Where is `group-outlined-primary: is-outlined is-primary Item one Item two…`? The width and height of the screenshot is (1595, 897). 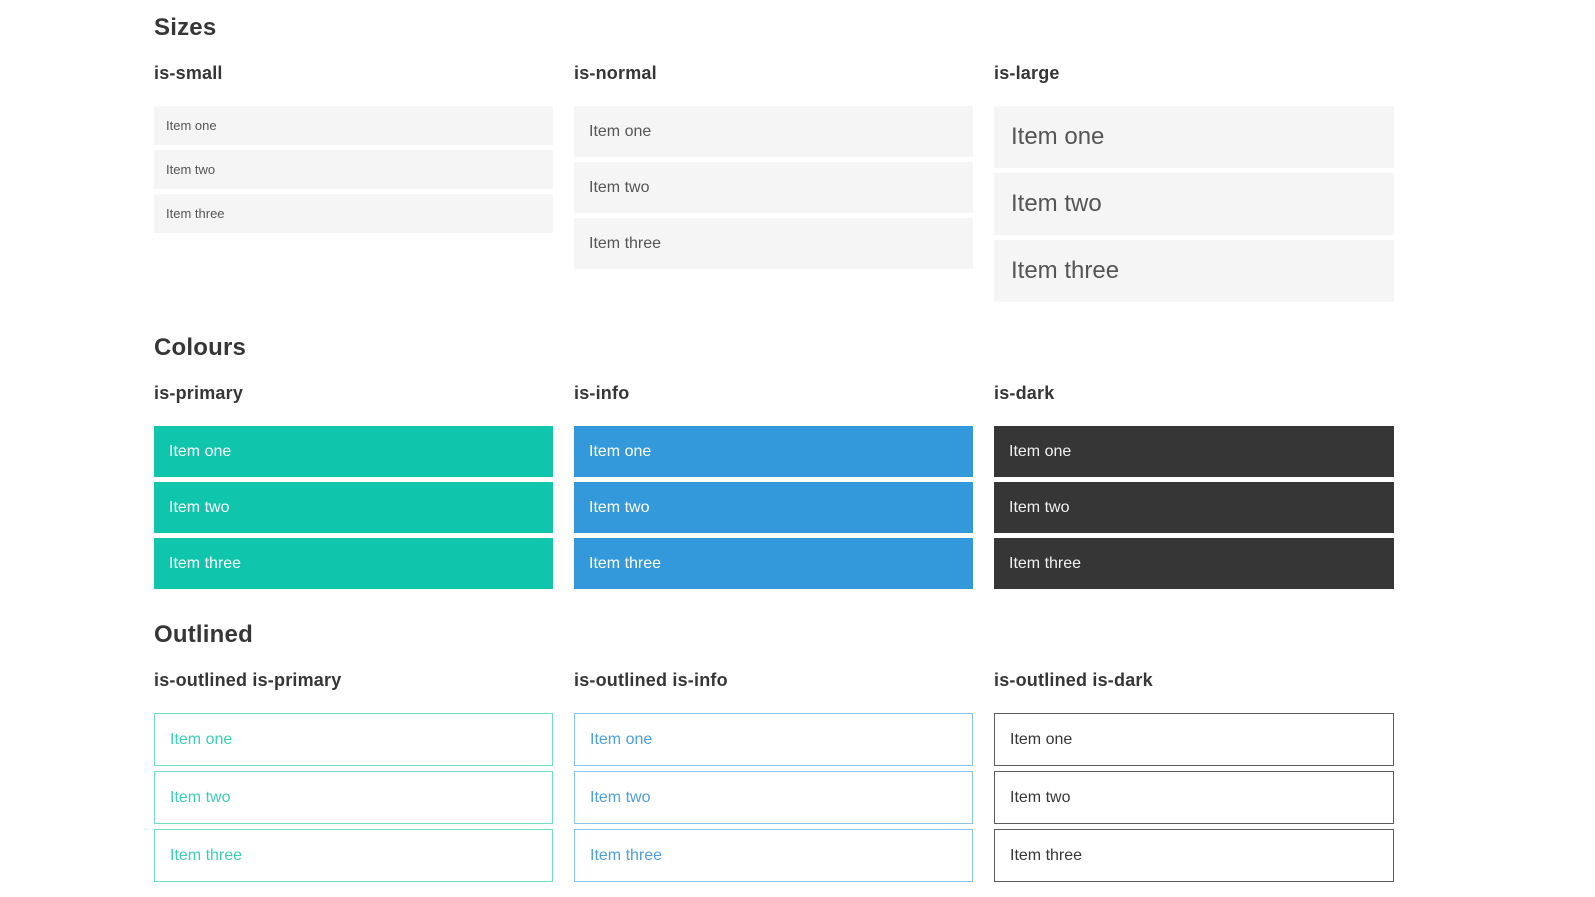 group-outlined-primary: is-outlined is-primary Item one Item two… is located at coordinates (353, 778).